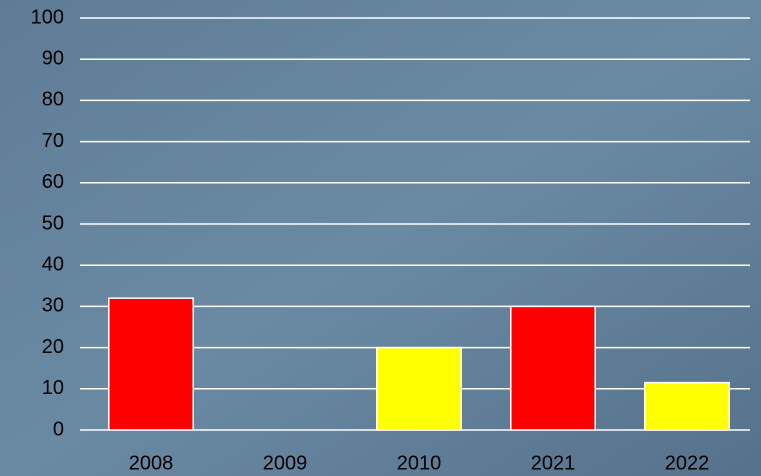  Describe the element at coordinates (53, 264) in the screenshot. I see `y-tick-label: 40` at that location.